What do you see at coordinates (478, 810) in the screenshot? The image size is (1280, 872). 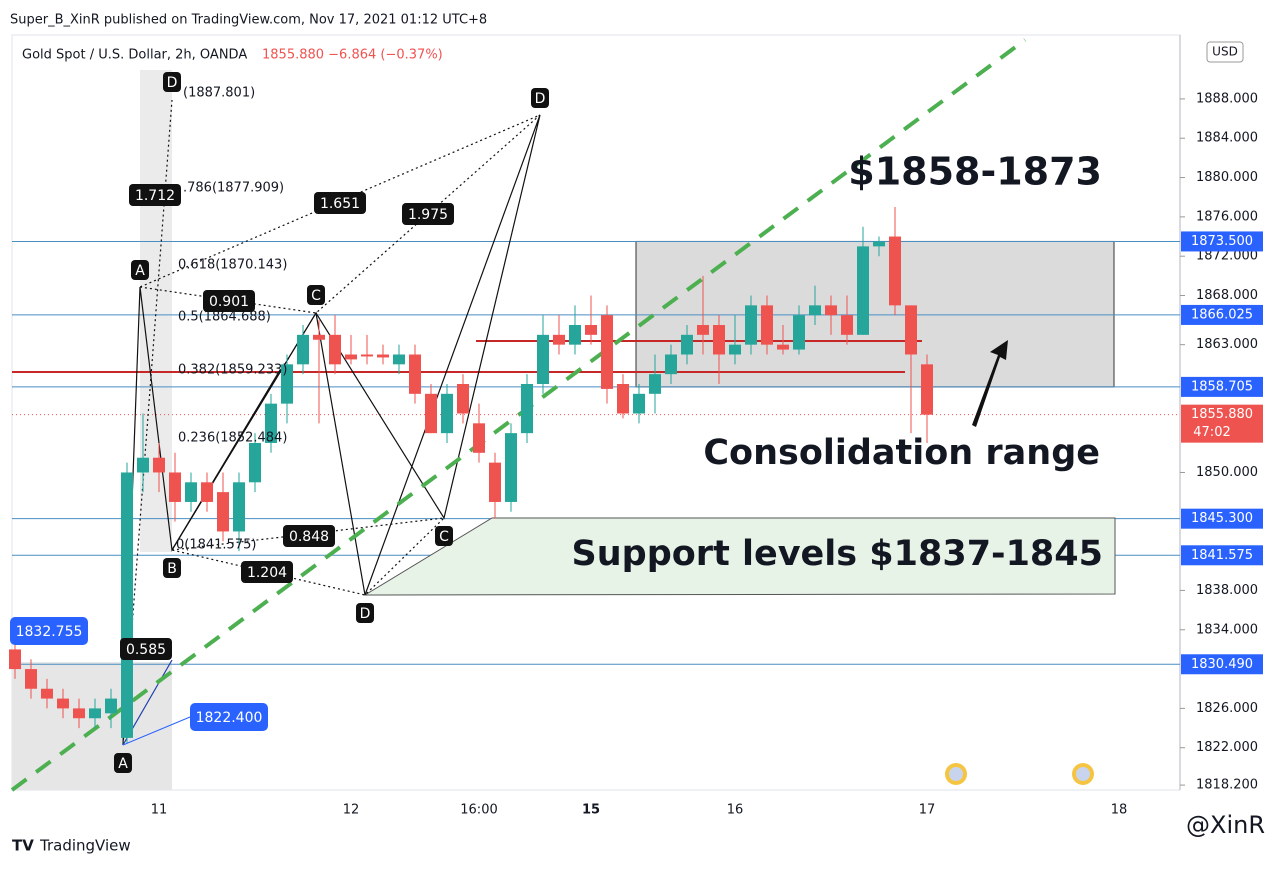 I see `x-tick-label: 16:00` at bounding box center [478, 810].